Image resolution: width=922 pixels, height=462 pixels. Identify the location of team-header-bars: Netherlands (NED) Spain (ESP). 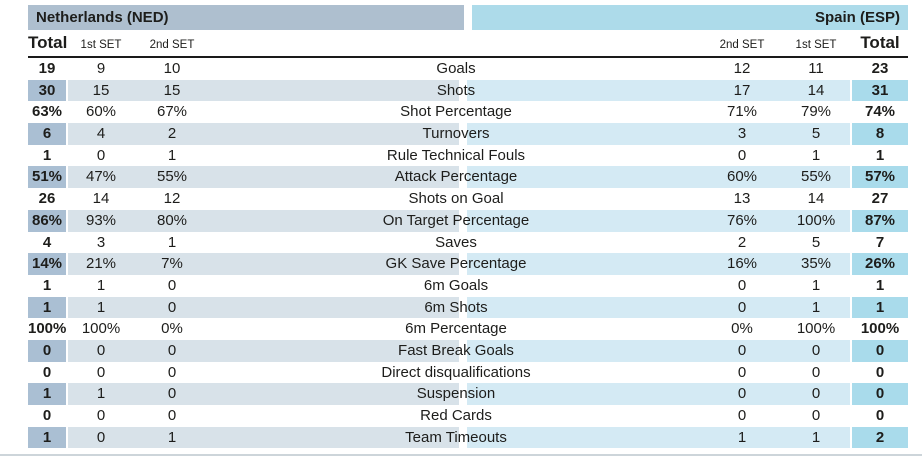
(468, 17).